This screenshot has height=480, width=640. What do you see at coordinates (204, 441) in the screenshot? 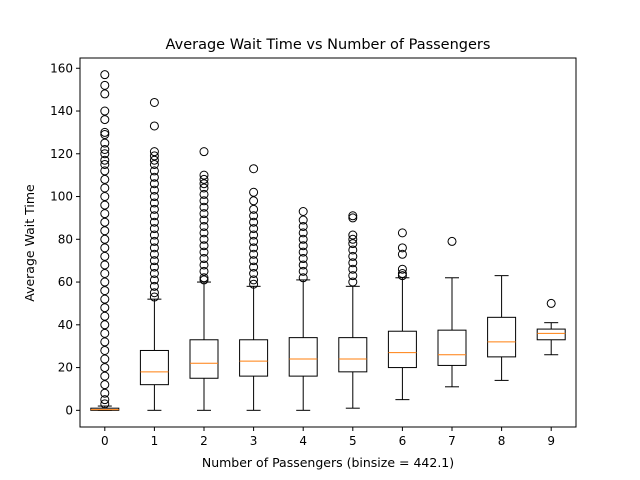
I see `x-tick-label: 2` at bounding box center [204, 441].